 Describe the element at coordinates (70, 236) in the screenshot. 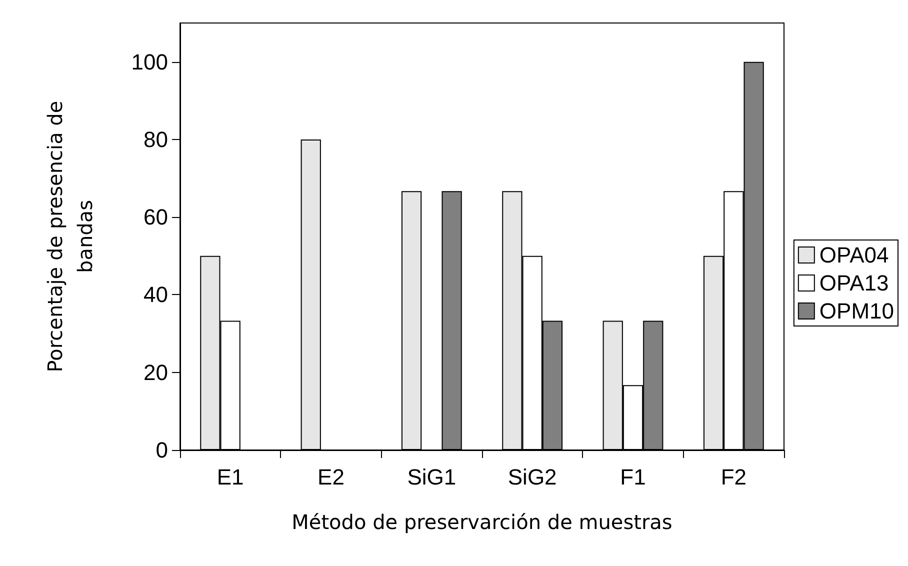

I see `y-axis-title: Porcentaje de presencia de bandas` at that location.